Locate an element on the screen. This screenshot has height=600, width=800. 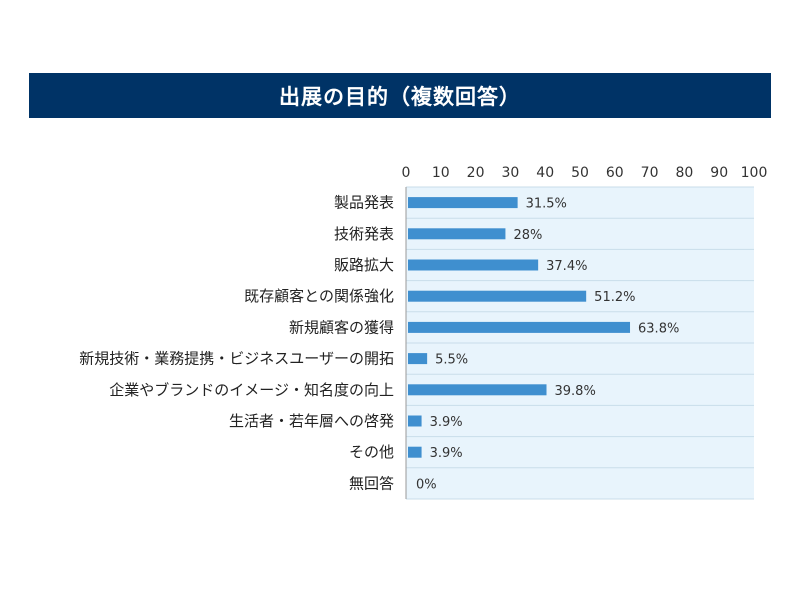
x-tick-label: 100 is located at coordinates (754, 173).